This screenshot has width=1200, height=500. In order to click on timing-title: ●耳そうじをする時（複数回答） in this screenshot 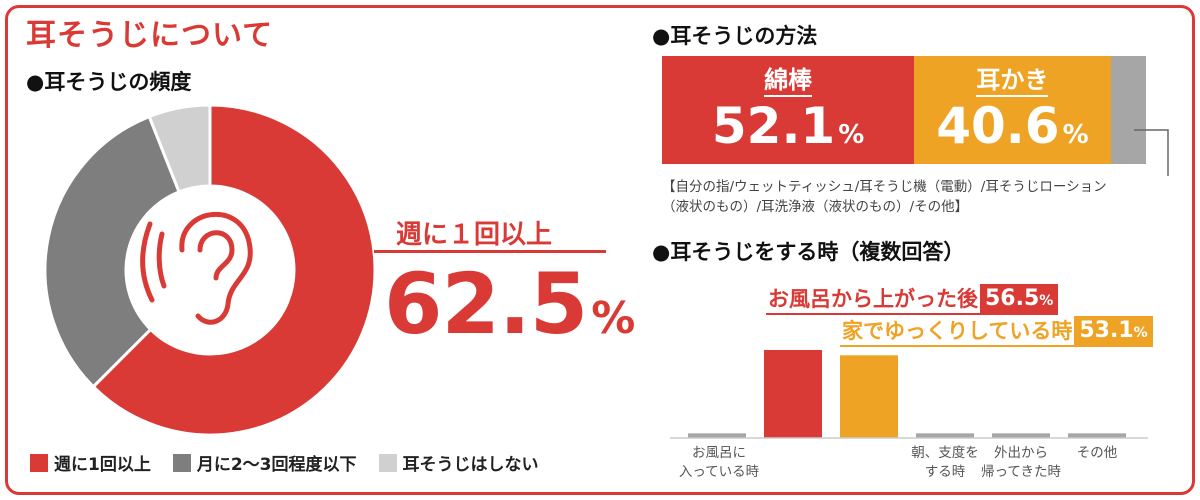, I will do `click(808, 252)`.